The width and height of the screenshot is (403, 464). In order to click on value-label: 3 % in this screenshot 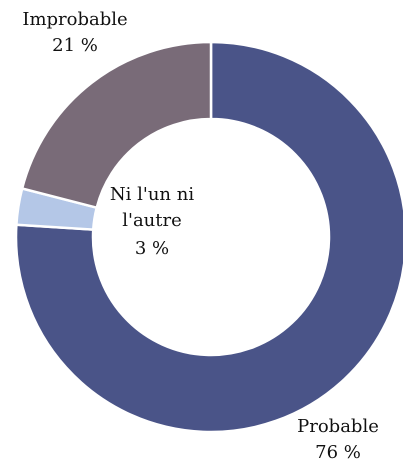, I will do `click(152, 248)`.